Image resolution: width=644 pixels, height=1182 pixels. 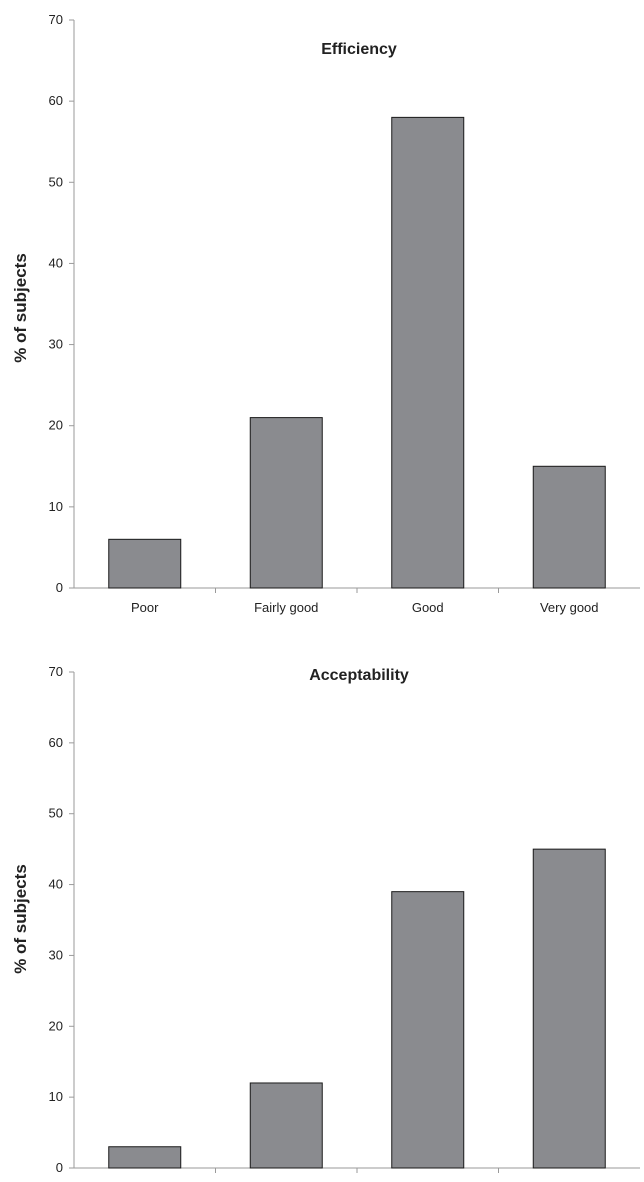 What do you see at coordinates (359, 675) in the screenshot?
I see `chart-title: Acceptability` at bounding box center [359, 675].